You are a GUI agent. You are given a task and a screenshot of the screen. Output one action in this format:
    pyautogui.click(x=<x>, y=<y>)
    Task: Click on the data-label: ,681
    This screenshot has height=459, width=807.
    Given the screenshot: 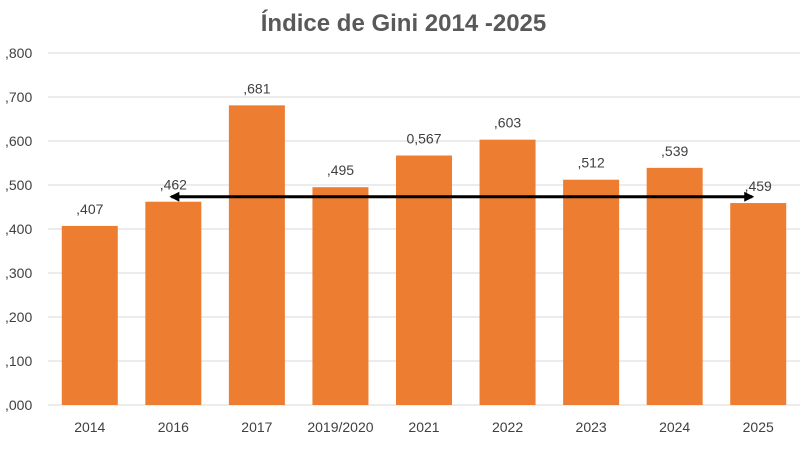 What is the action you would take?
    pyautogui.click(x=256, y=88)
    